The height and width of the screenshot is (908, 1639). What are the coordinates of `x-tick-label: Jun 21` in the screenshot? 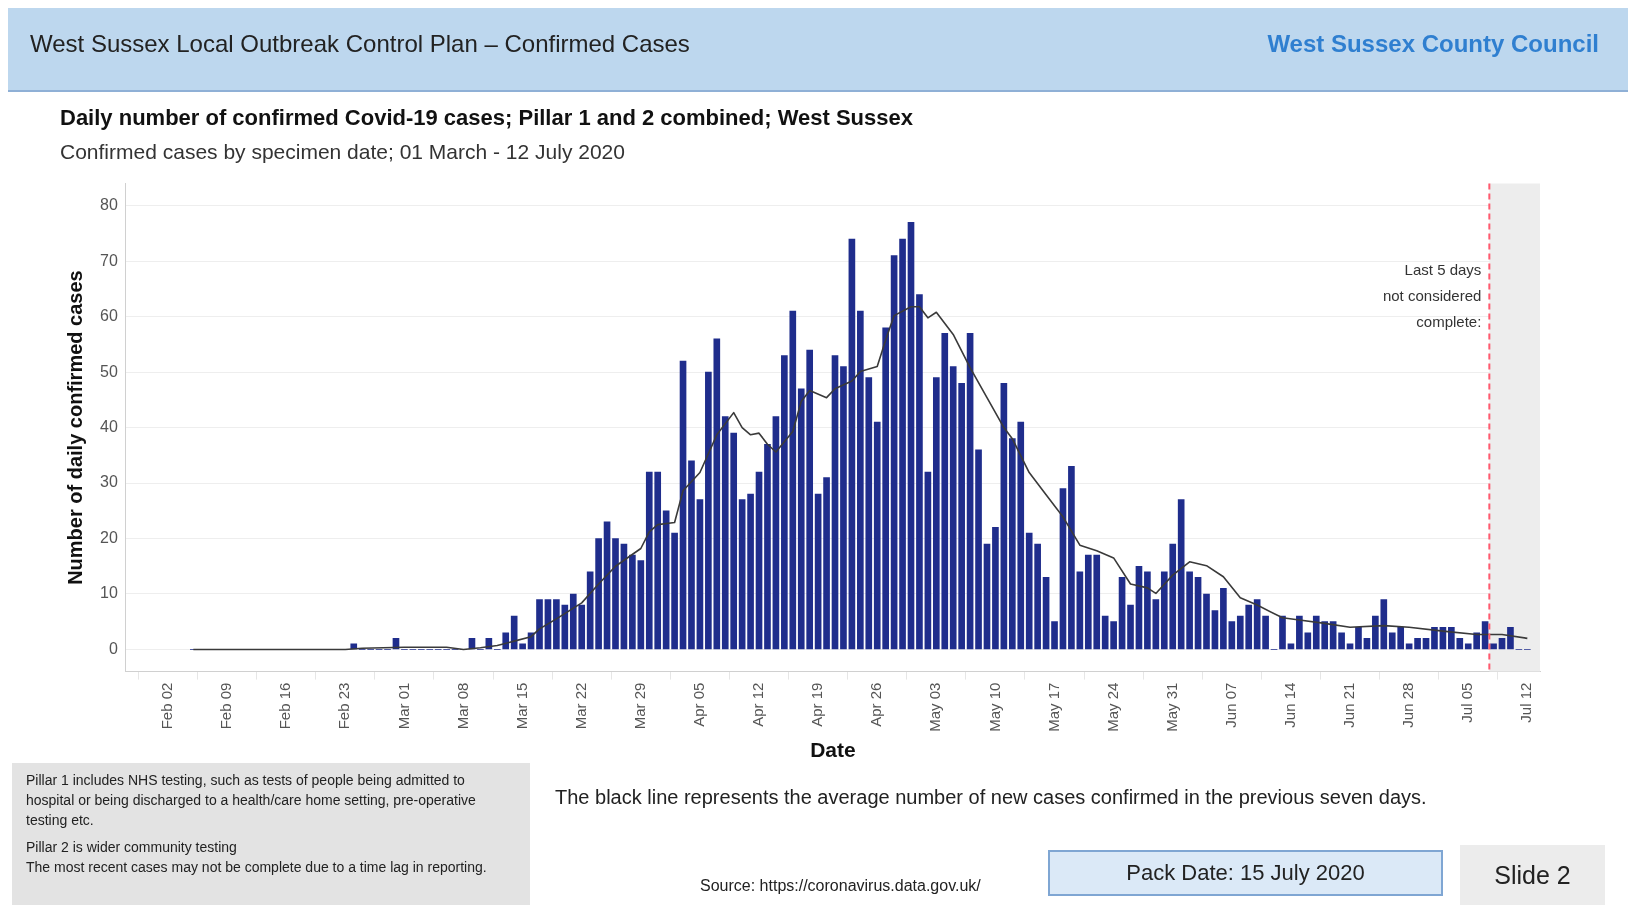 It's located at (1349, 705).